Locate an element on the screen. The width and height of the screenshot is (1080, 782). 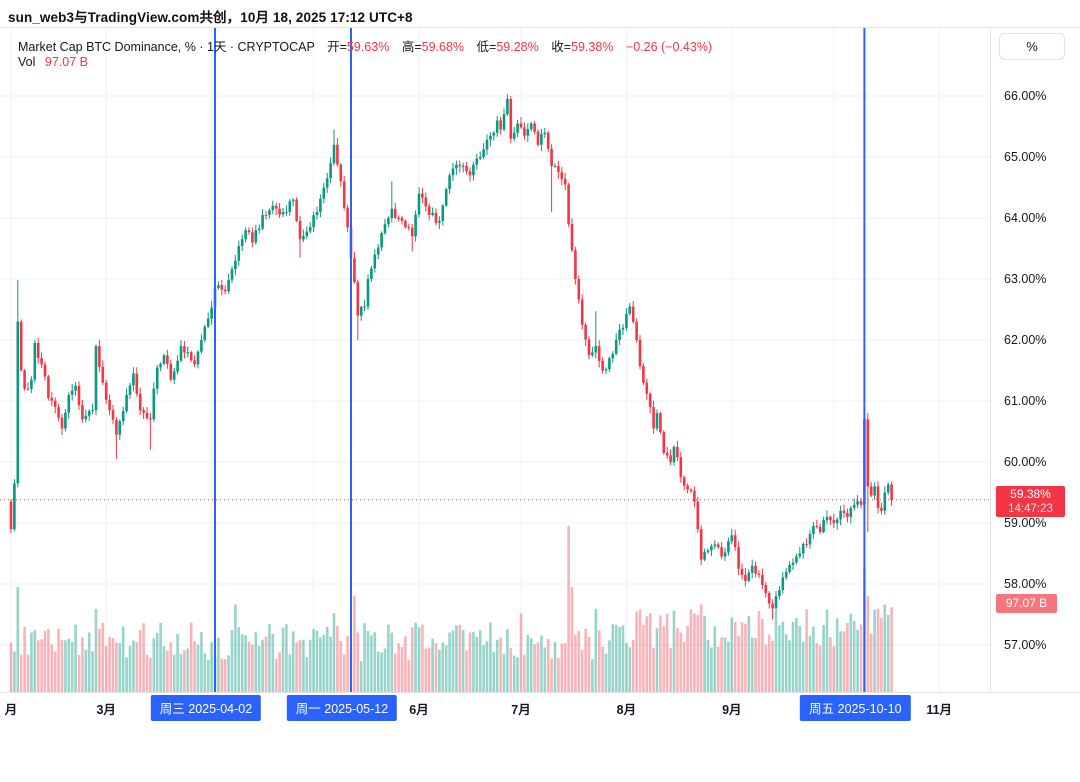
y-axis-tick: 61.00% is located at coordinates (1025, 400).